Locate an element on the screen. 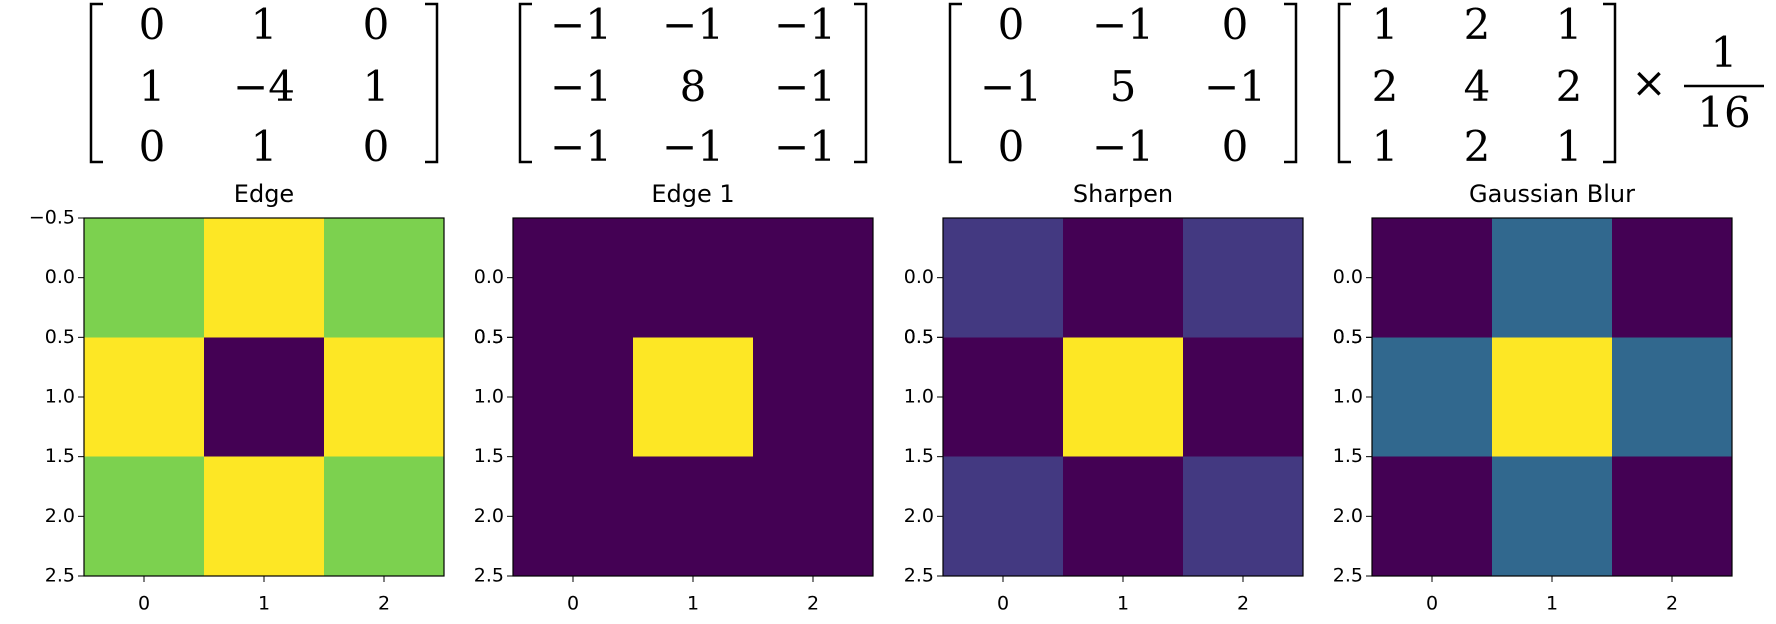 This screenshot has width=1776, height=624. y-tick-label: 1.0 is located at coordinates (489, 397).